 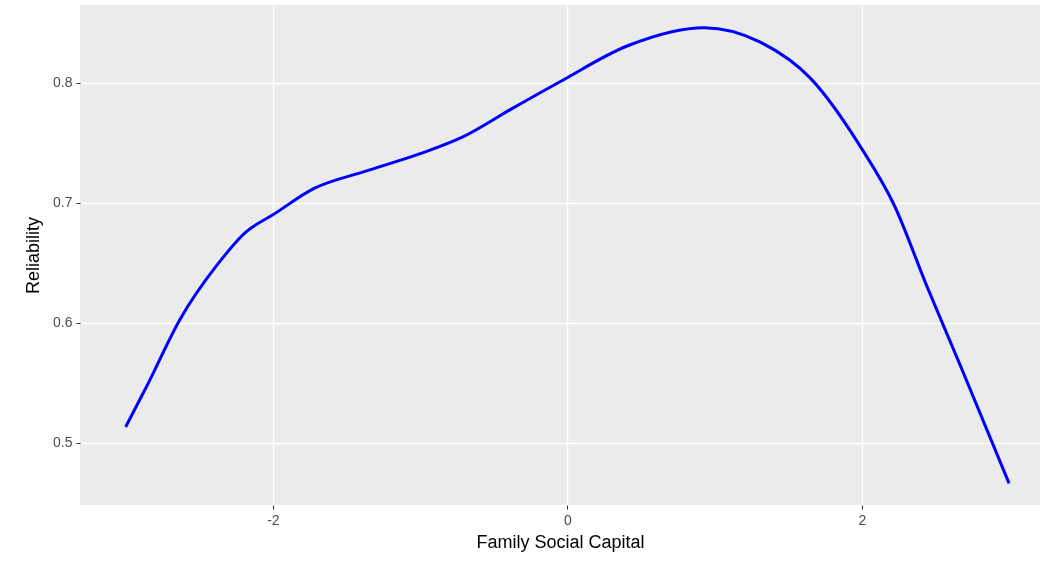 I want to click on y-tick-label: 0.8, so click(x=63, y=82).